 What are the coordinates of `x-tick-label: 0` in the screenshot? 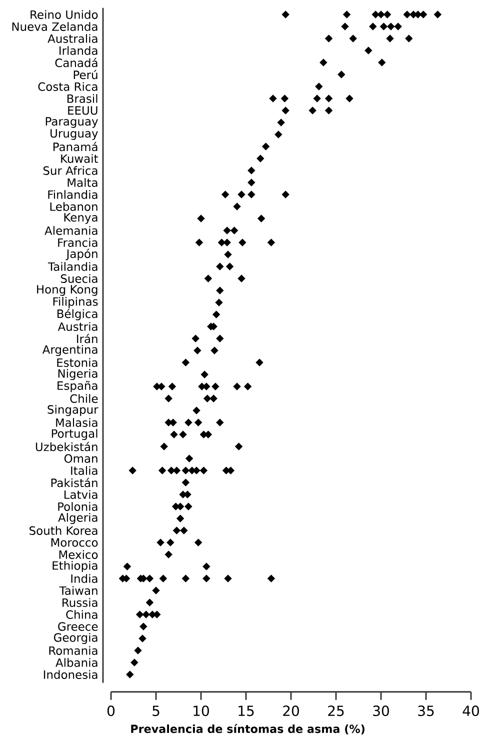 It's located at (111, 711).